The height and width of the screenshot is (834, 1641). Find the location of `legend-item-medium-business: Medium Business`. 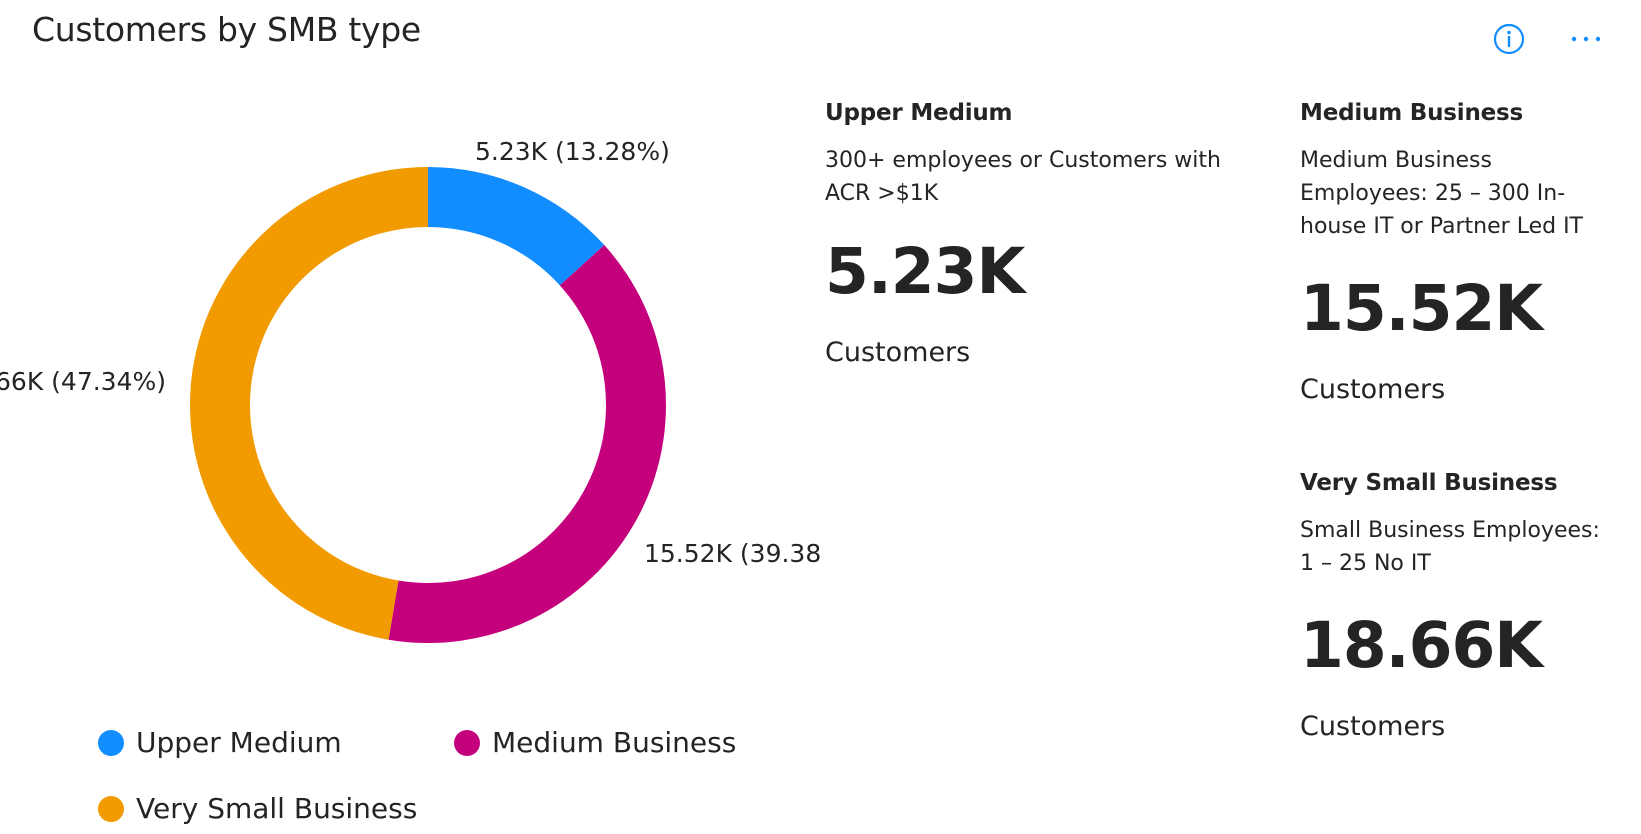

legend-item-medium-business: Medium Business is located at coordinates (595, 742).